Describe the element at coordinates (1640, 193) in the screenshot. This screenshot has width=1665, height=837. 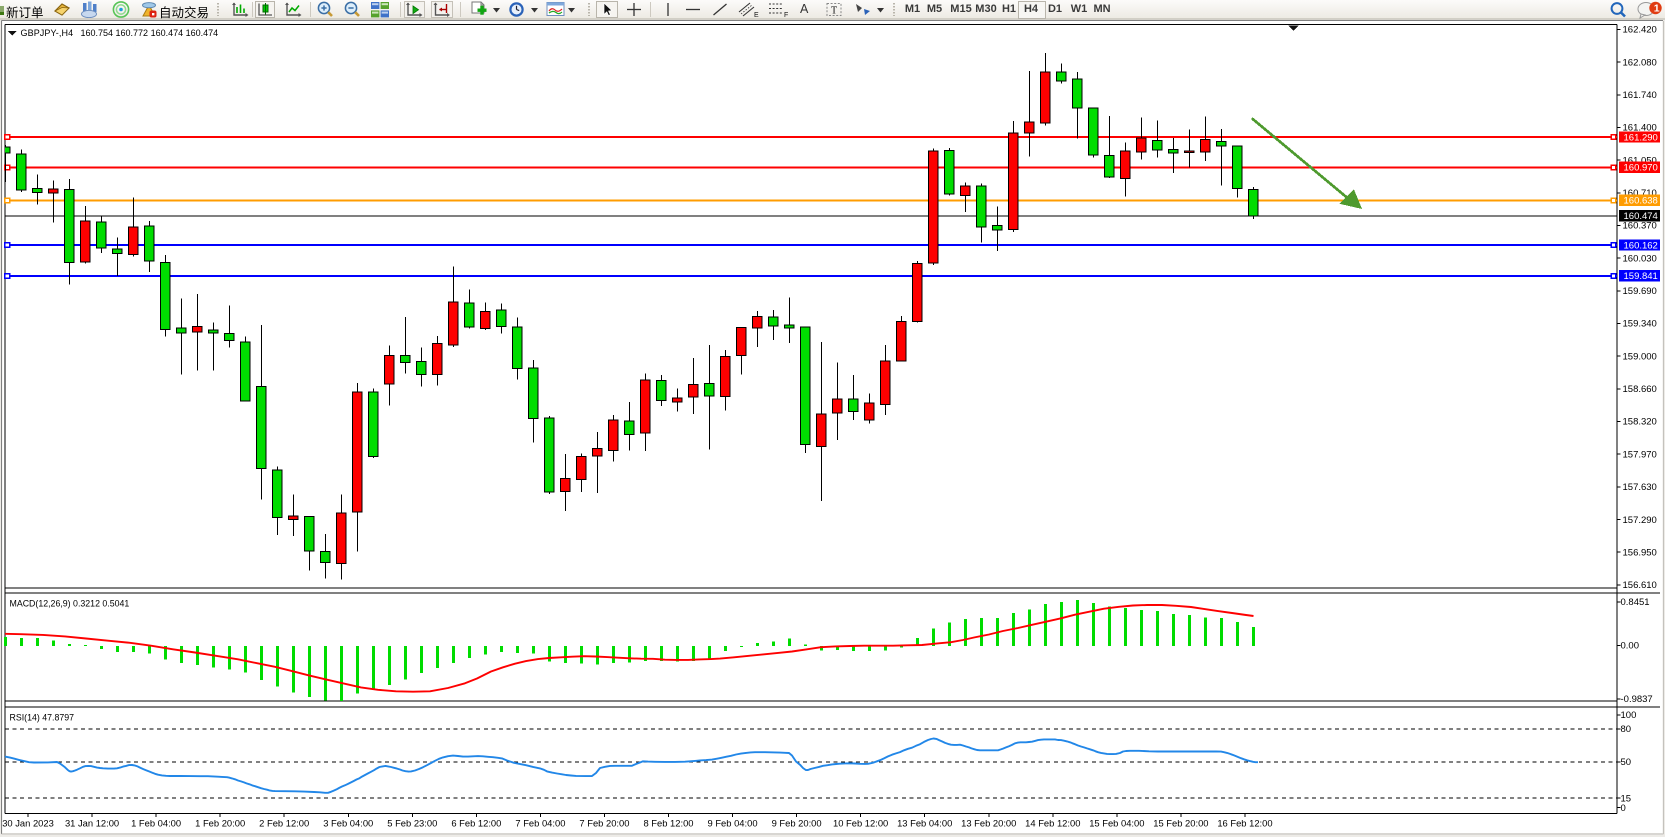
I see `svg-text: 160.710` at that location.